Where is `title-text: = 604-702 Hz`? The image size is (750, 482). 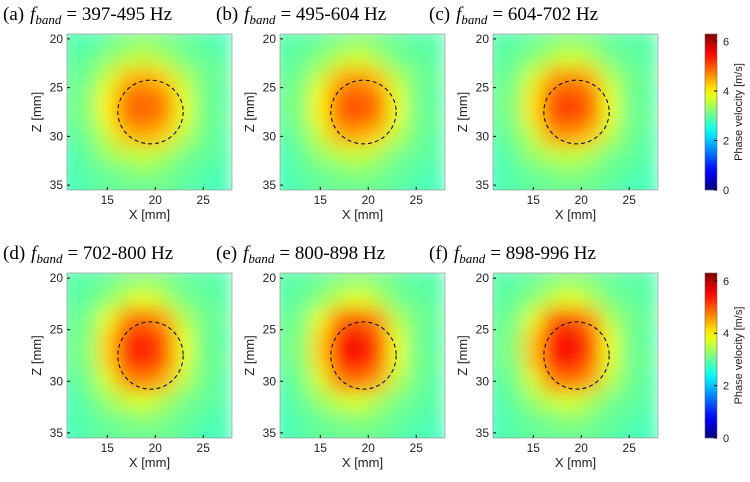 title-text: = 604-702 Hz is located at coordinates (545, 14).